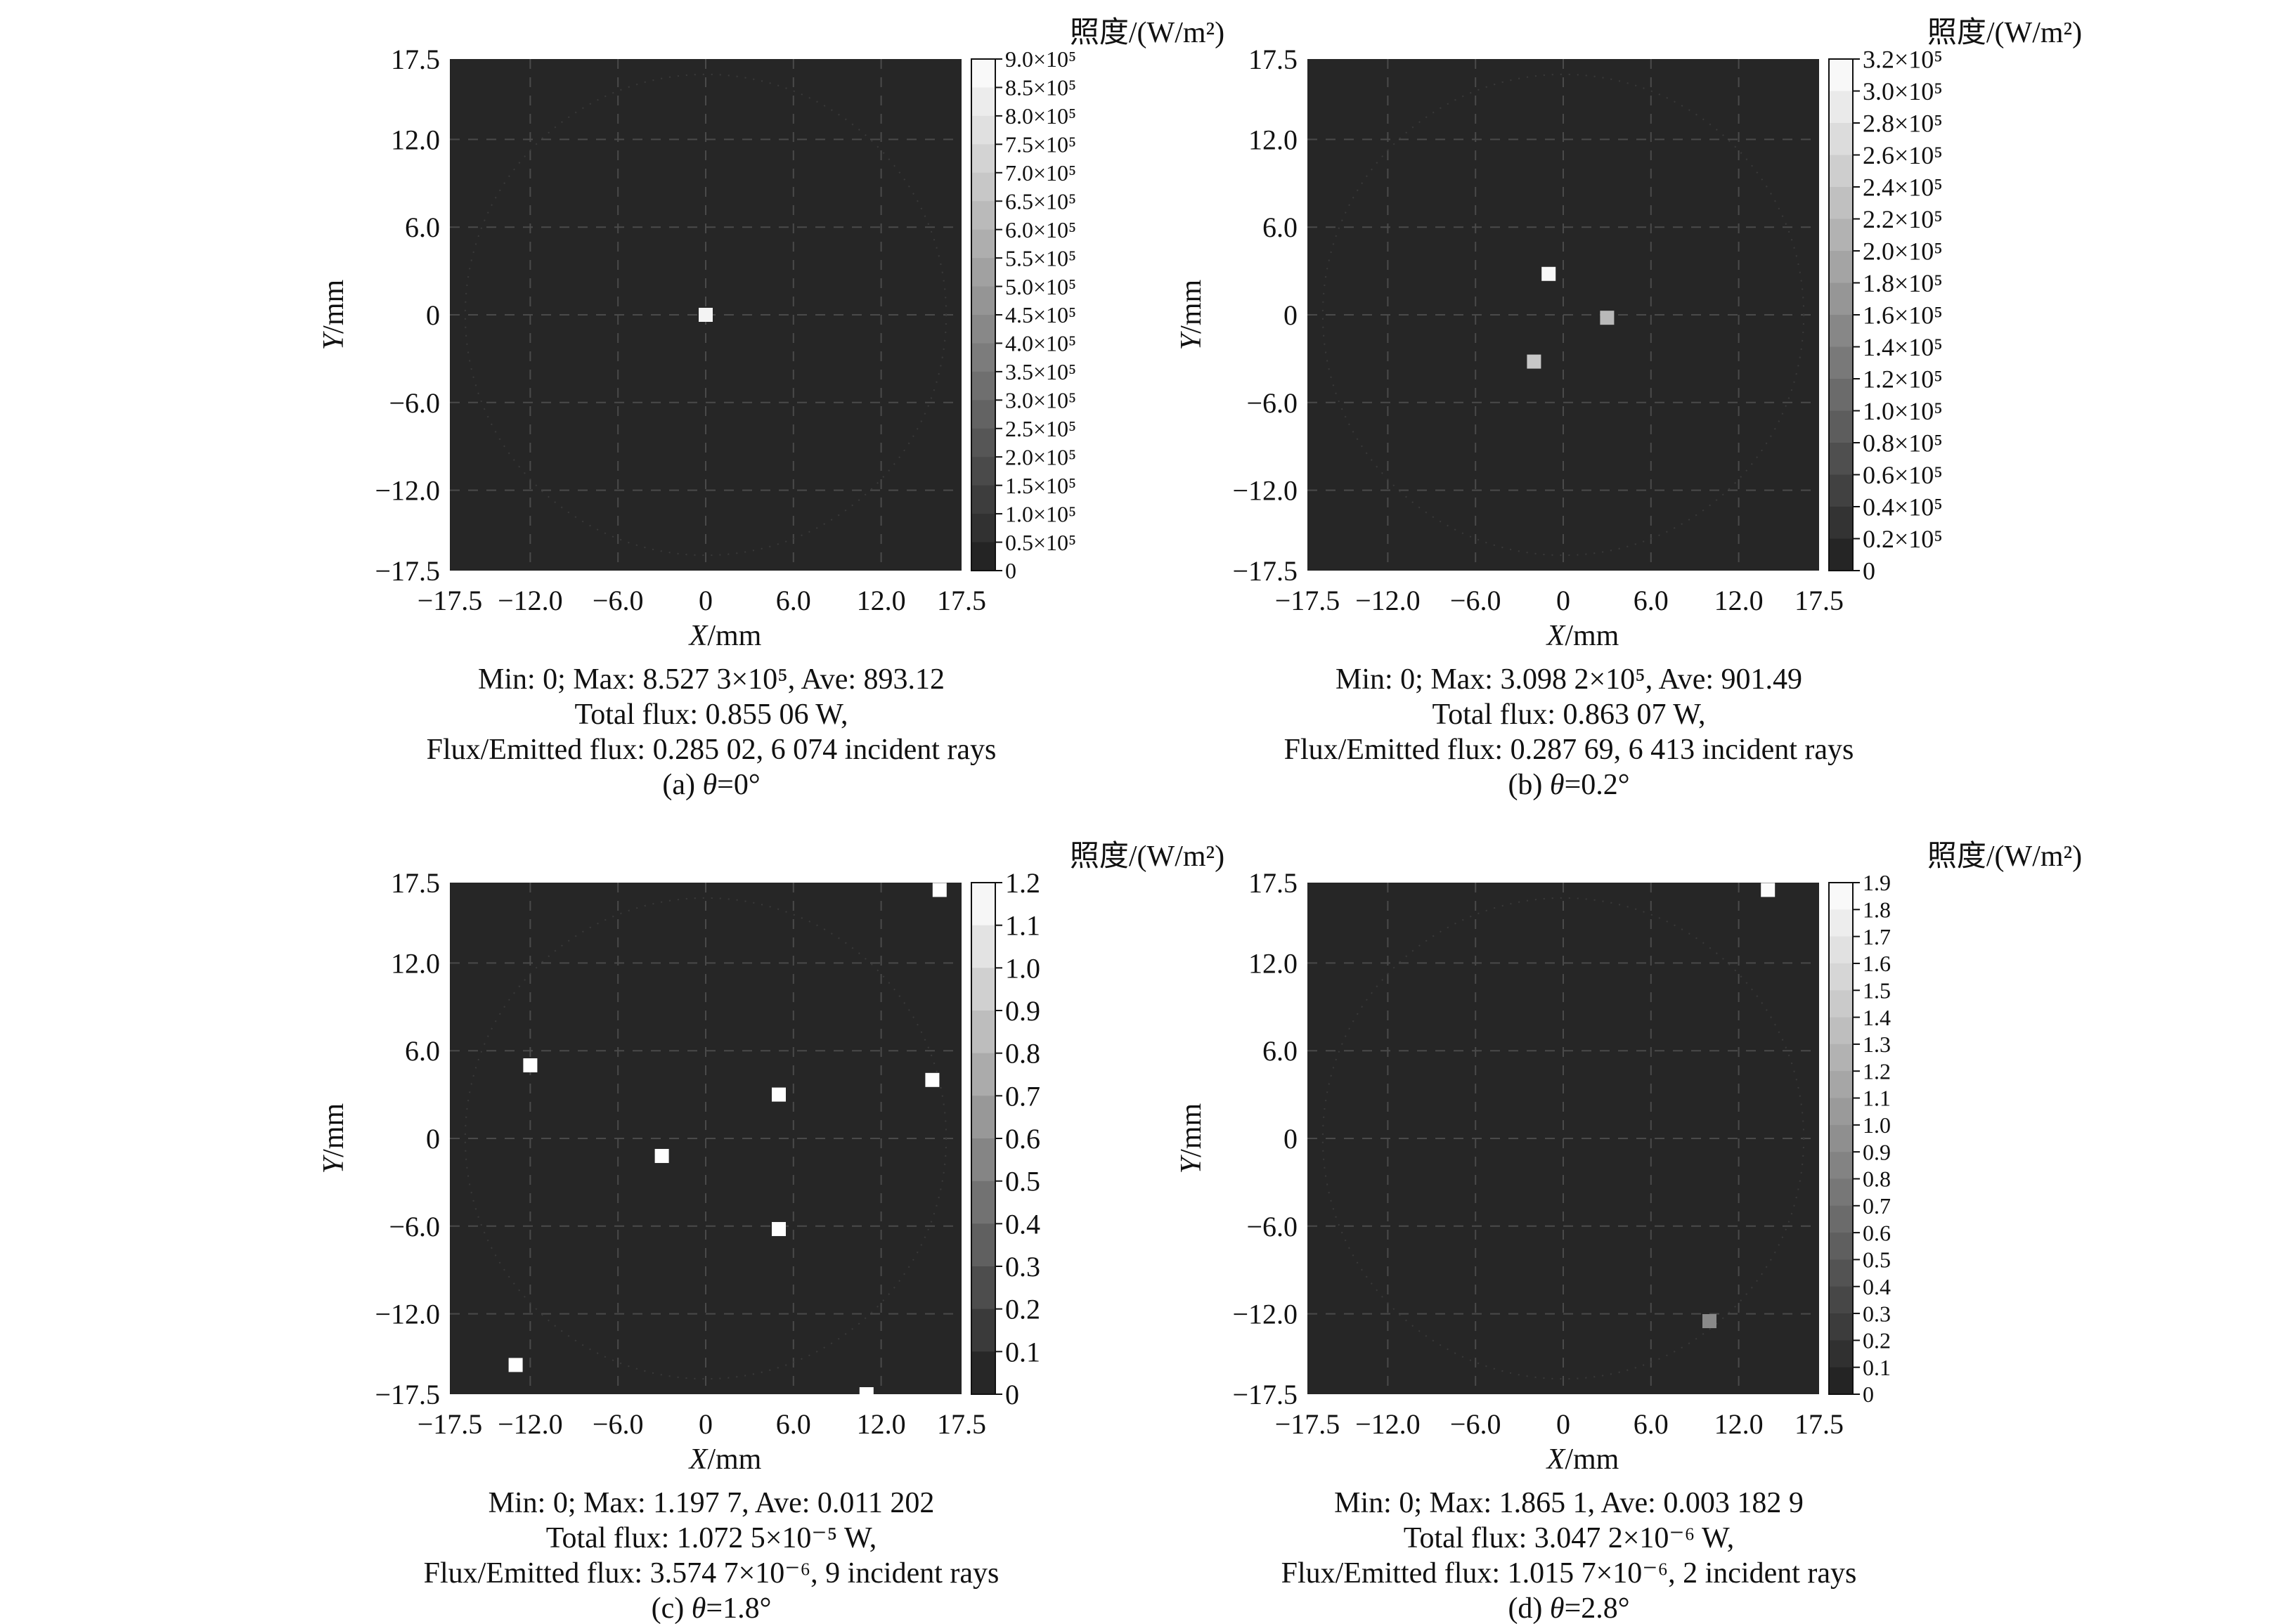  Describe the element at coordinates (711, 785) in the screenshot. I see `panel-caption: (a) θ=0°` at that location.